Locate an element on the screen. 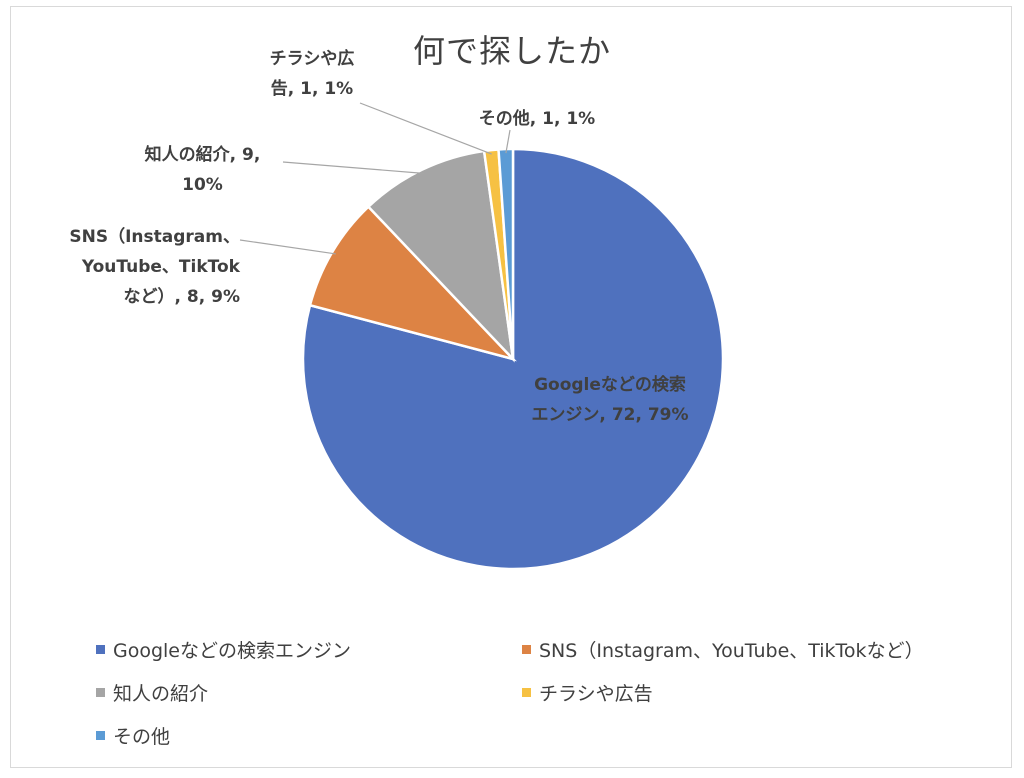 The height and width of the screenshot is (778, 1024). legend-label: Googleなどの検索エンジン is located at coordinates (232, 651).